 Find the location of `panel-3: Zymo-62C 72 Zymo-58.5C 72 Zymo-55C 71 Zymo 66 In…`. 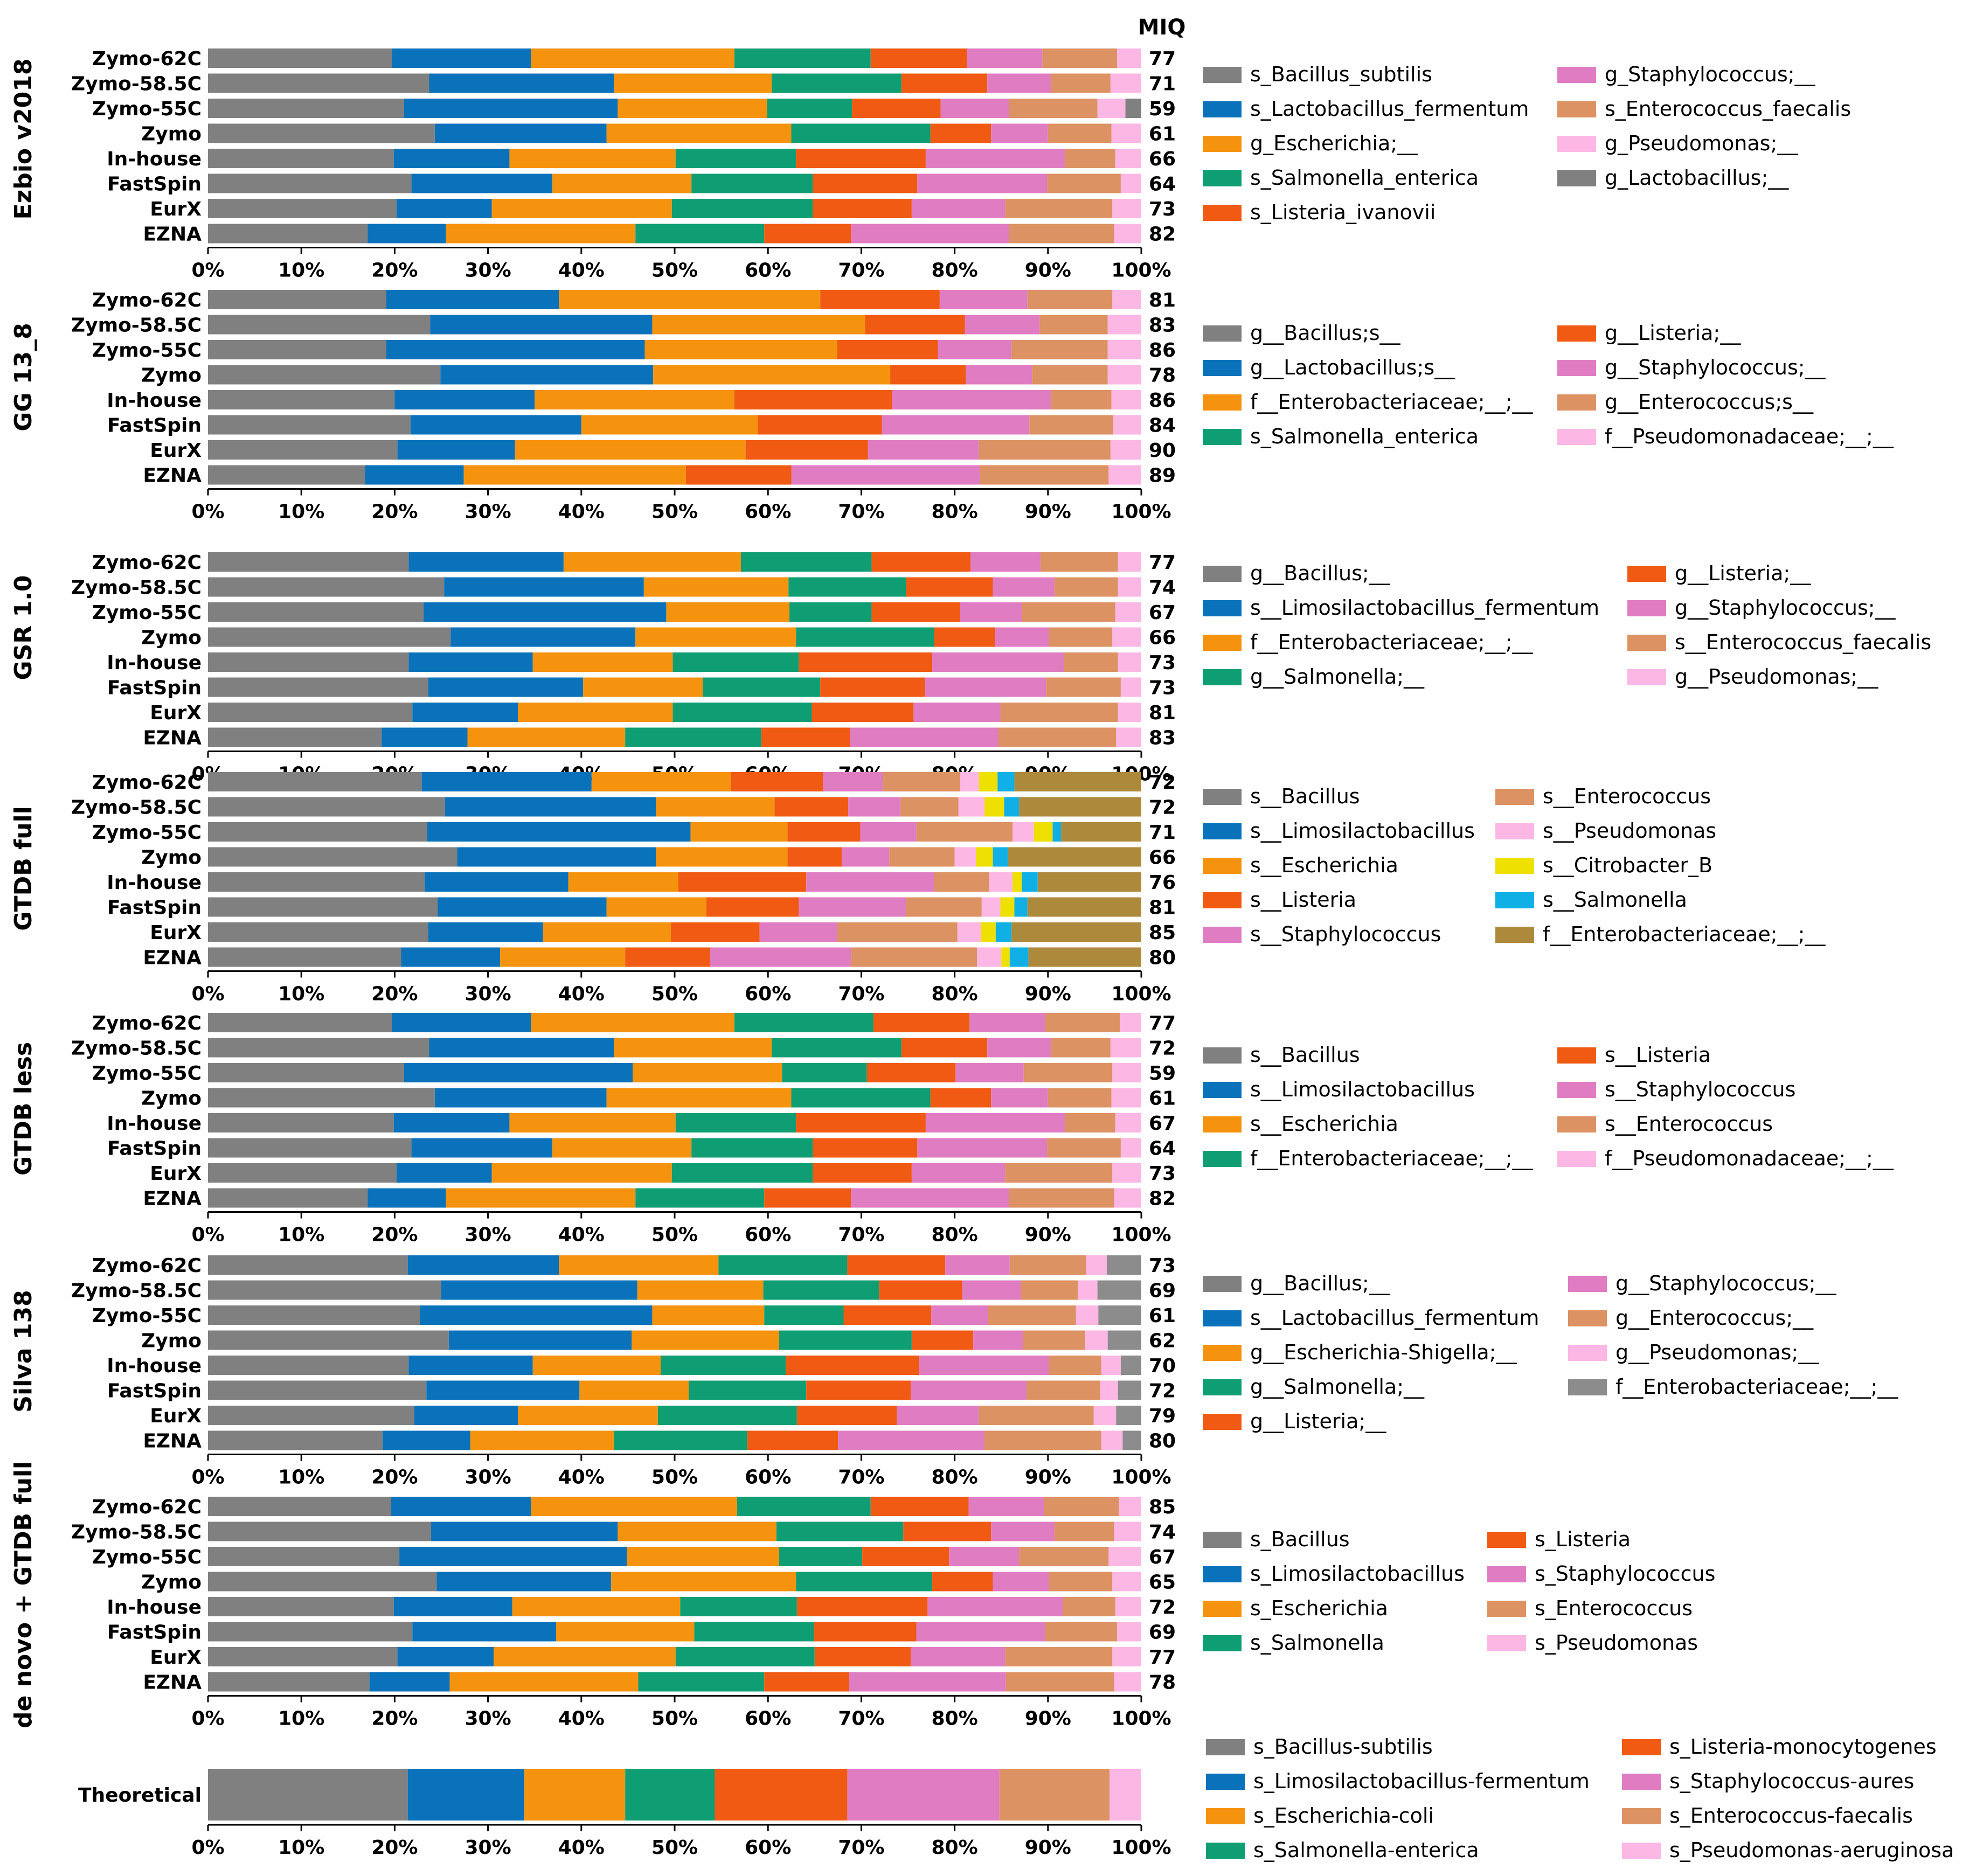

panel-3: Zymo-62C 72 Zymo-58.5C 72 Zymo-55C 71 Zymo 66 In… is located at coordinates (918, 889).